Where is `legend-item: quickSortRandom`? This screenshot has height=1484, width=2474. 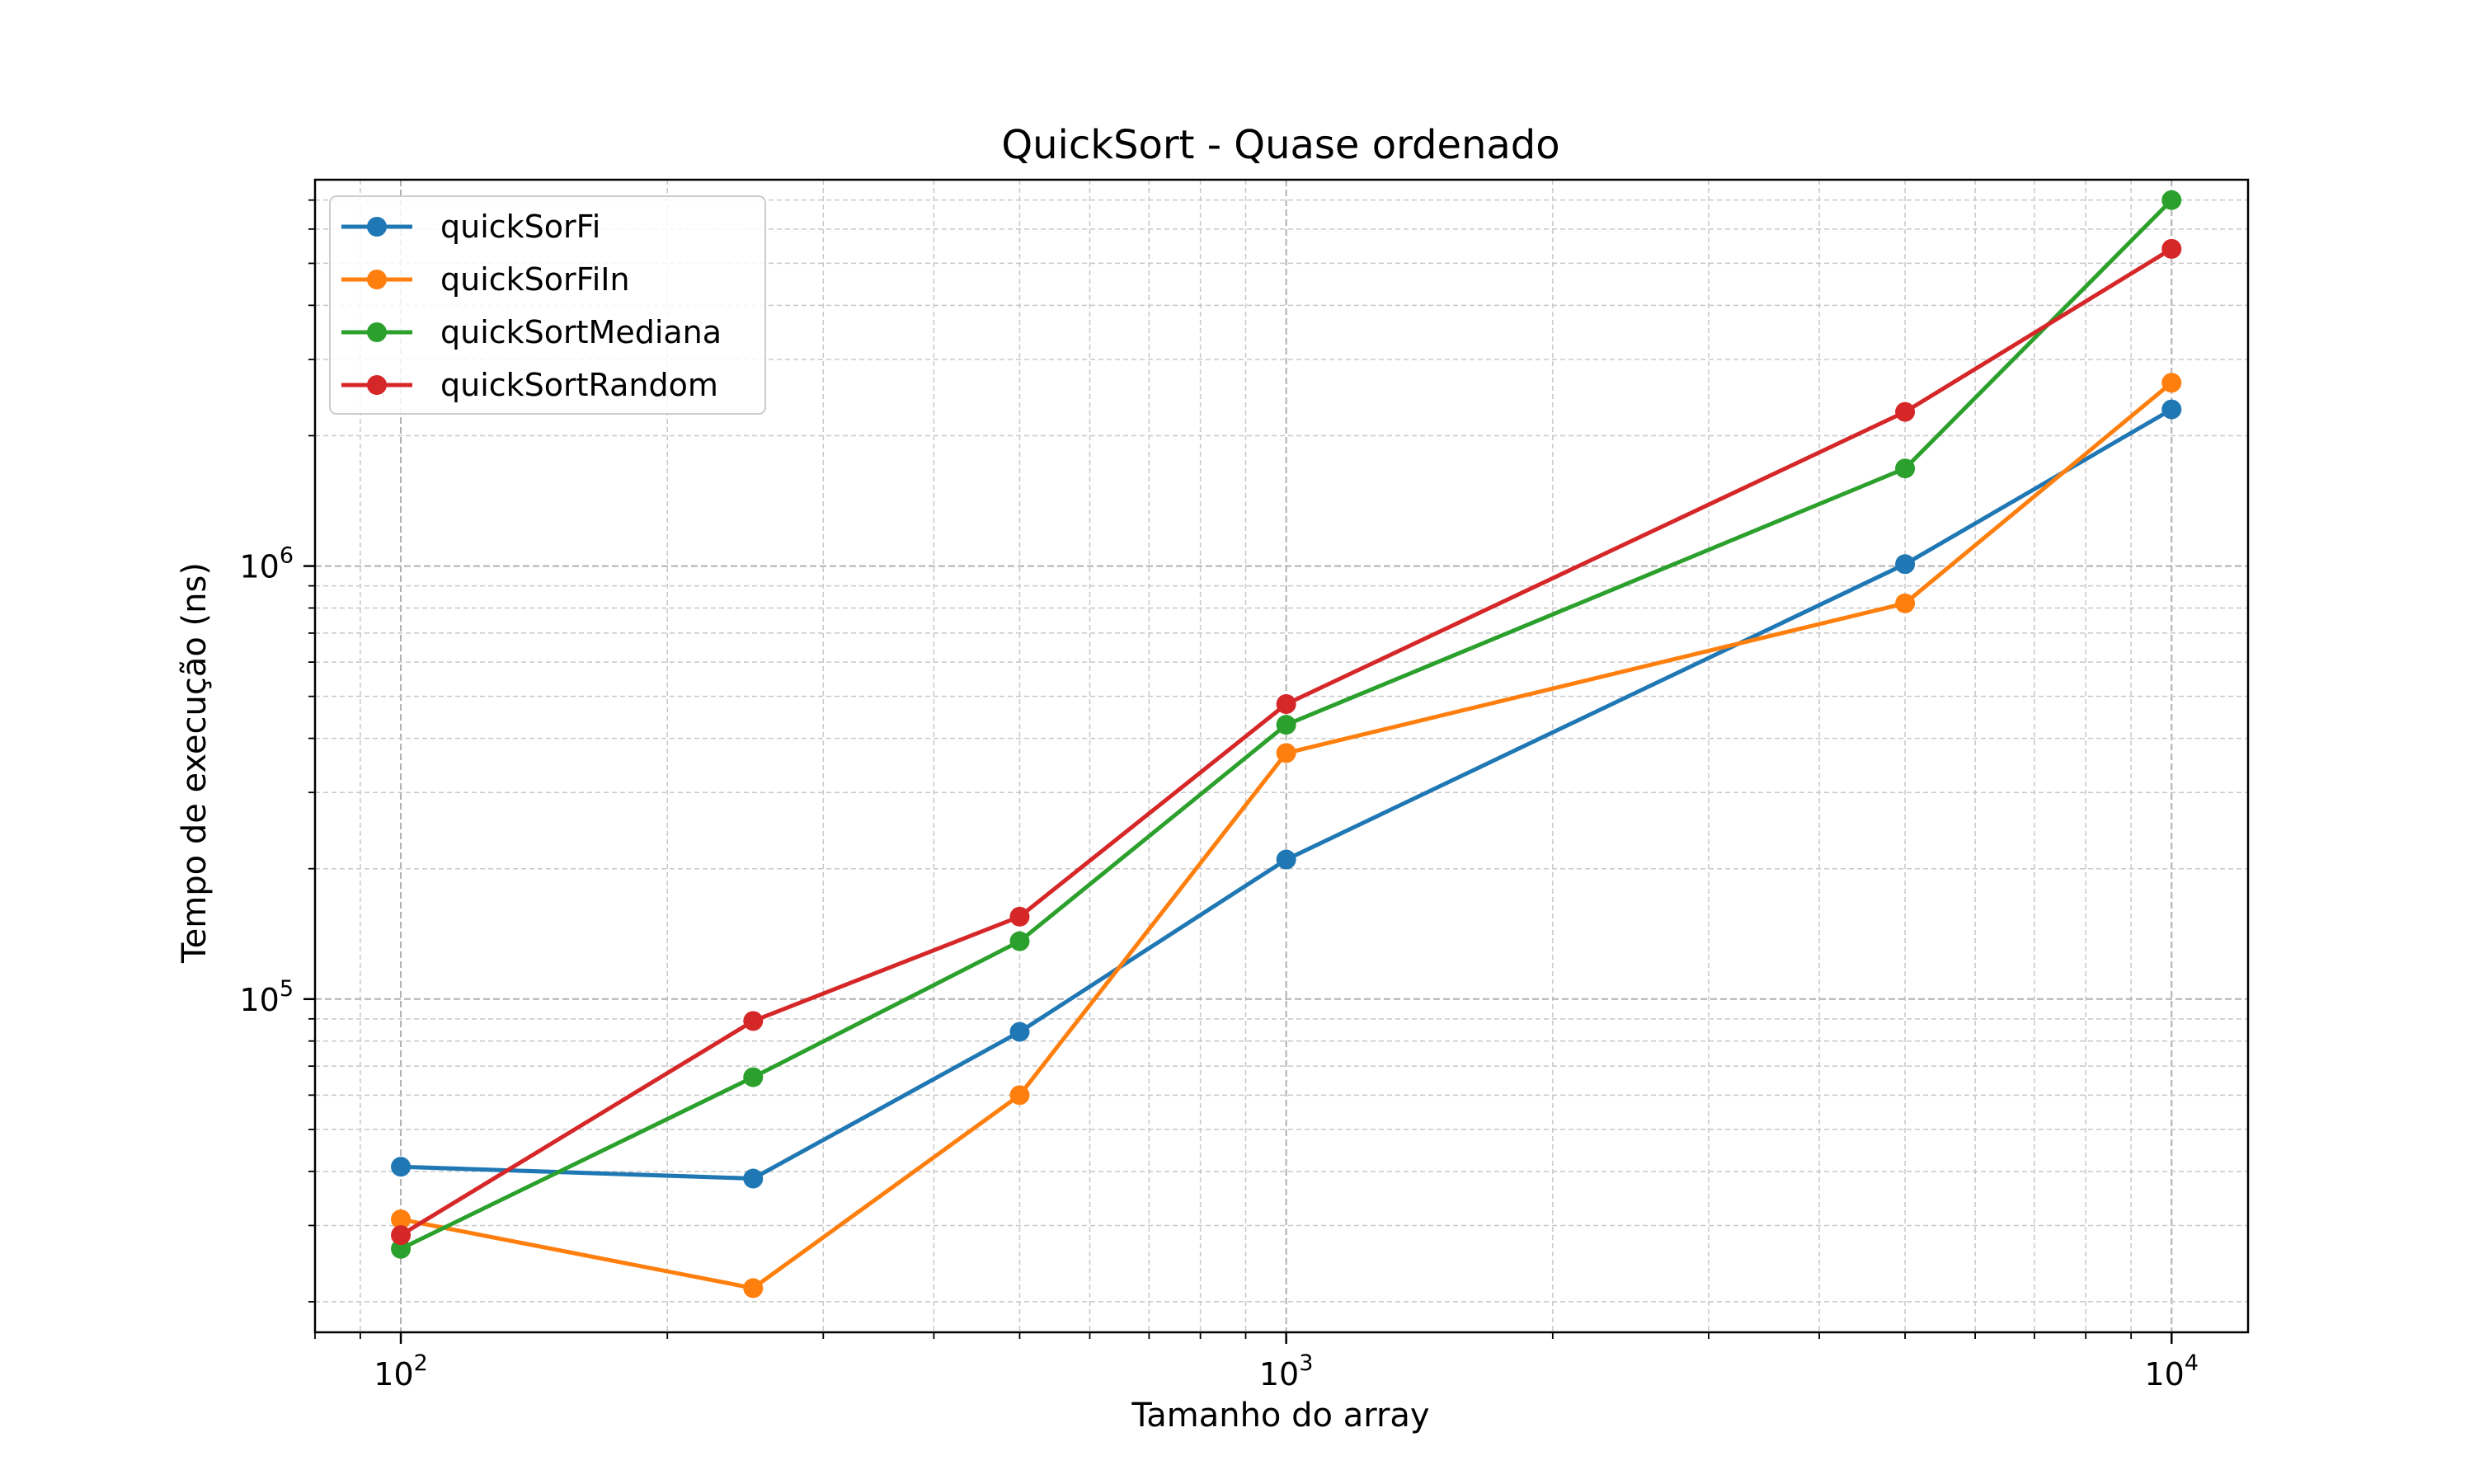 legend-item: quickSortRandom is located at coordinates (529, 385).